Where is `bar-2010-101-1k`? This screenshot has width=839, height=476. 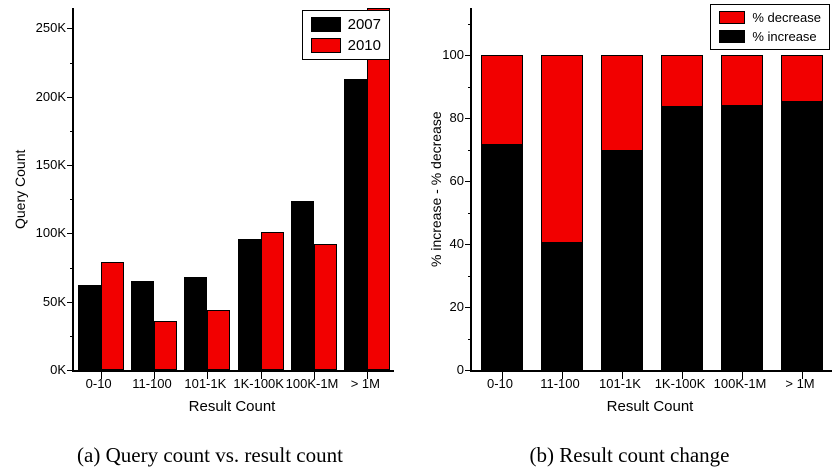 bar-2010-101-1k is located at coordinates (219, 339).